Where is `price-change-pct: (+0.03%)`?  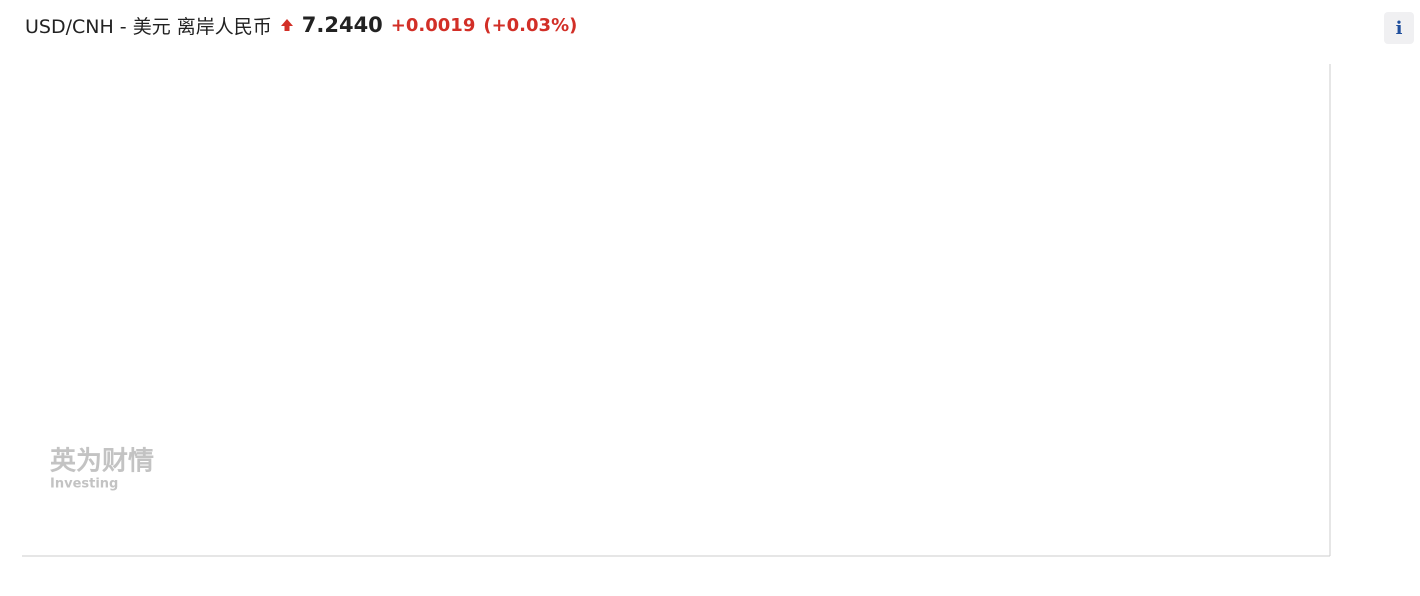
price-change-pct: (+0.03%) is located at coordinates (530, 25).